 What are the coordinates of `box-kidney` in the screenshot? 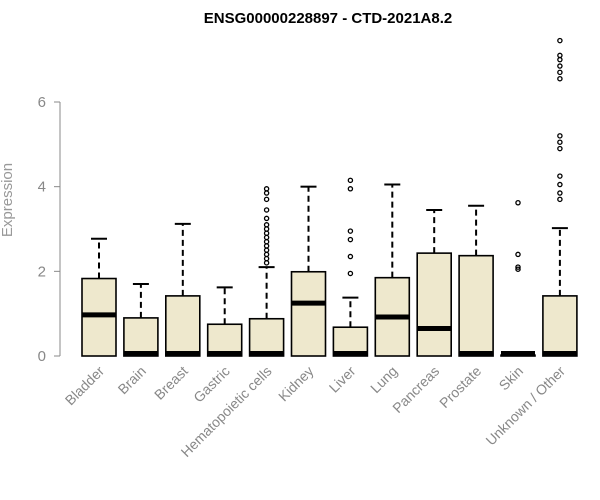 It's located at (308, 271).